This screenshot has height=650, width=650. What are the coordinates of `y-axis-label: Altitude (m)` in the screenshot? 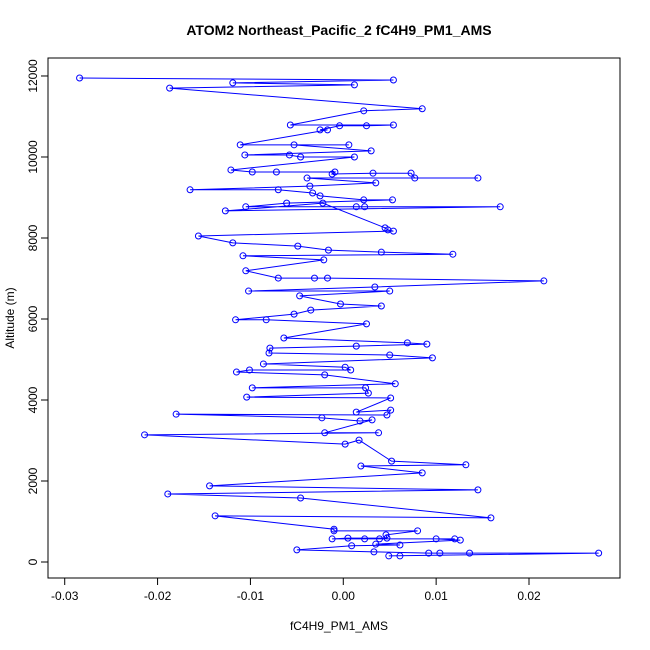 It's located at (10, 317).